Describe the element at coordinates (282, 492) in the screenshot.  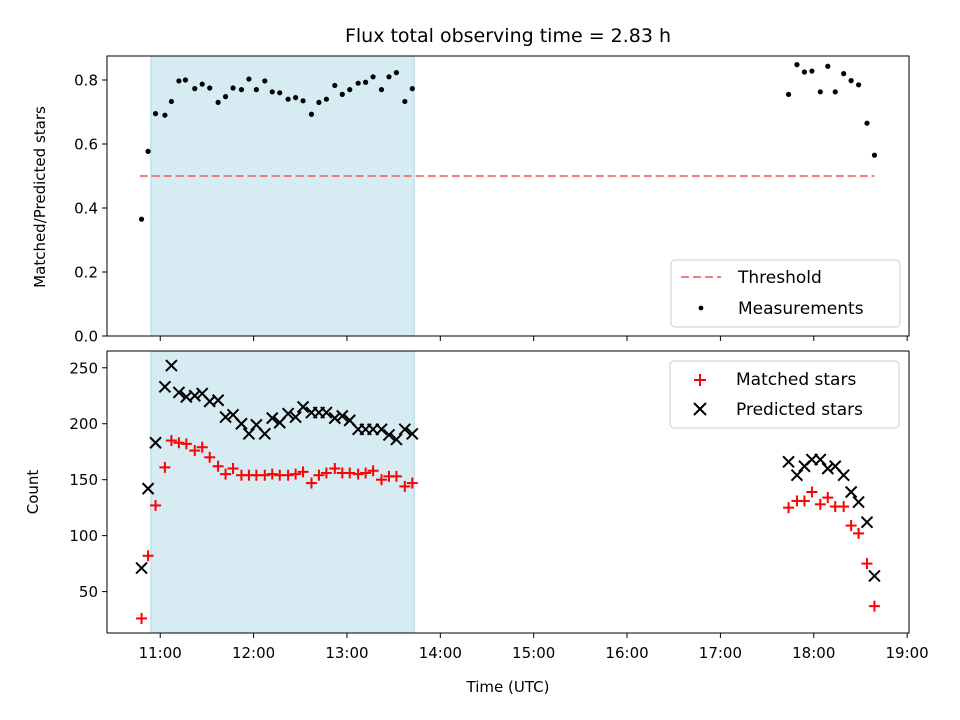
I see `count-observing-window` at that location.